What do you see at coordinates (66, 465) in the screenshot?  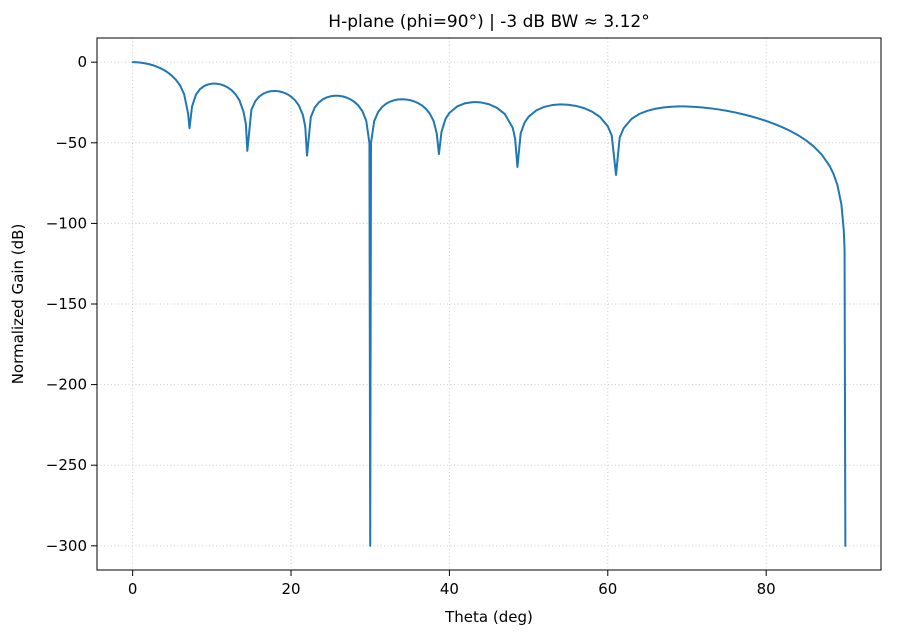 I see `y-tick-label: −250` at bounding box center [66, 465].